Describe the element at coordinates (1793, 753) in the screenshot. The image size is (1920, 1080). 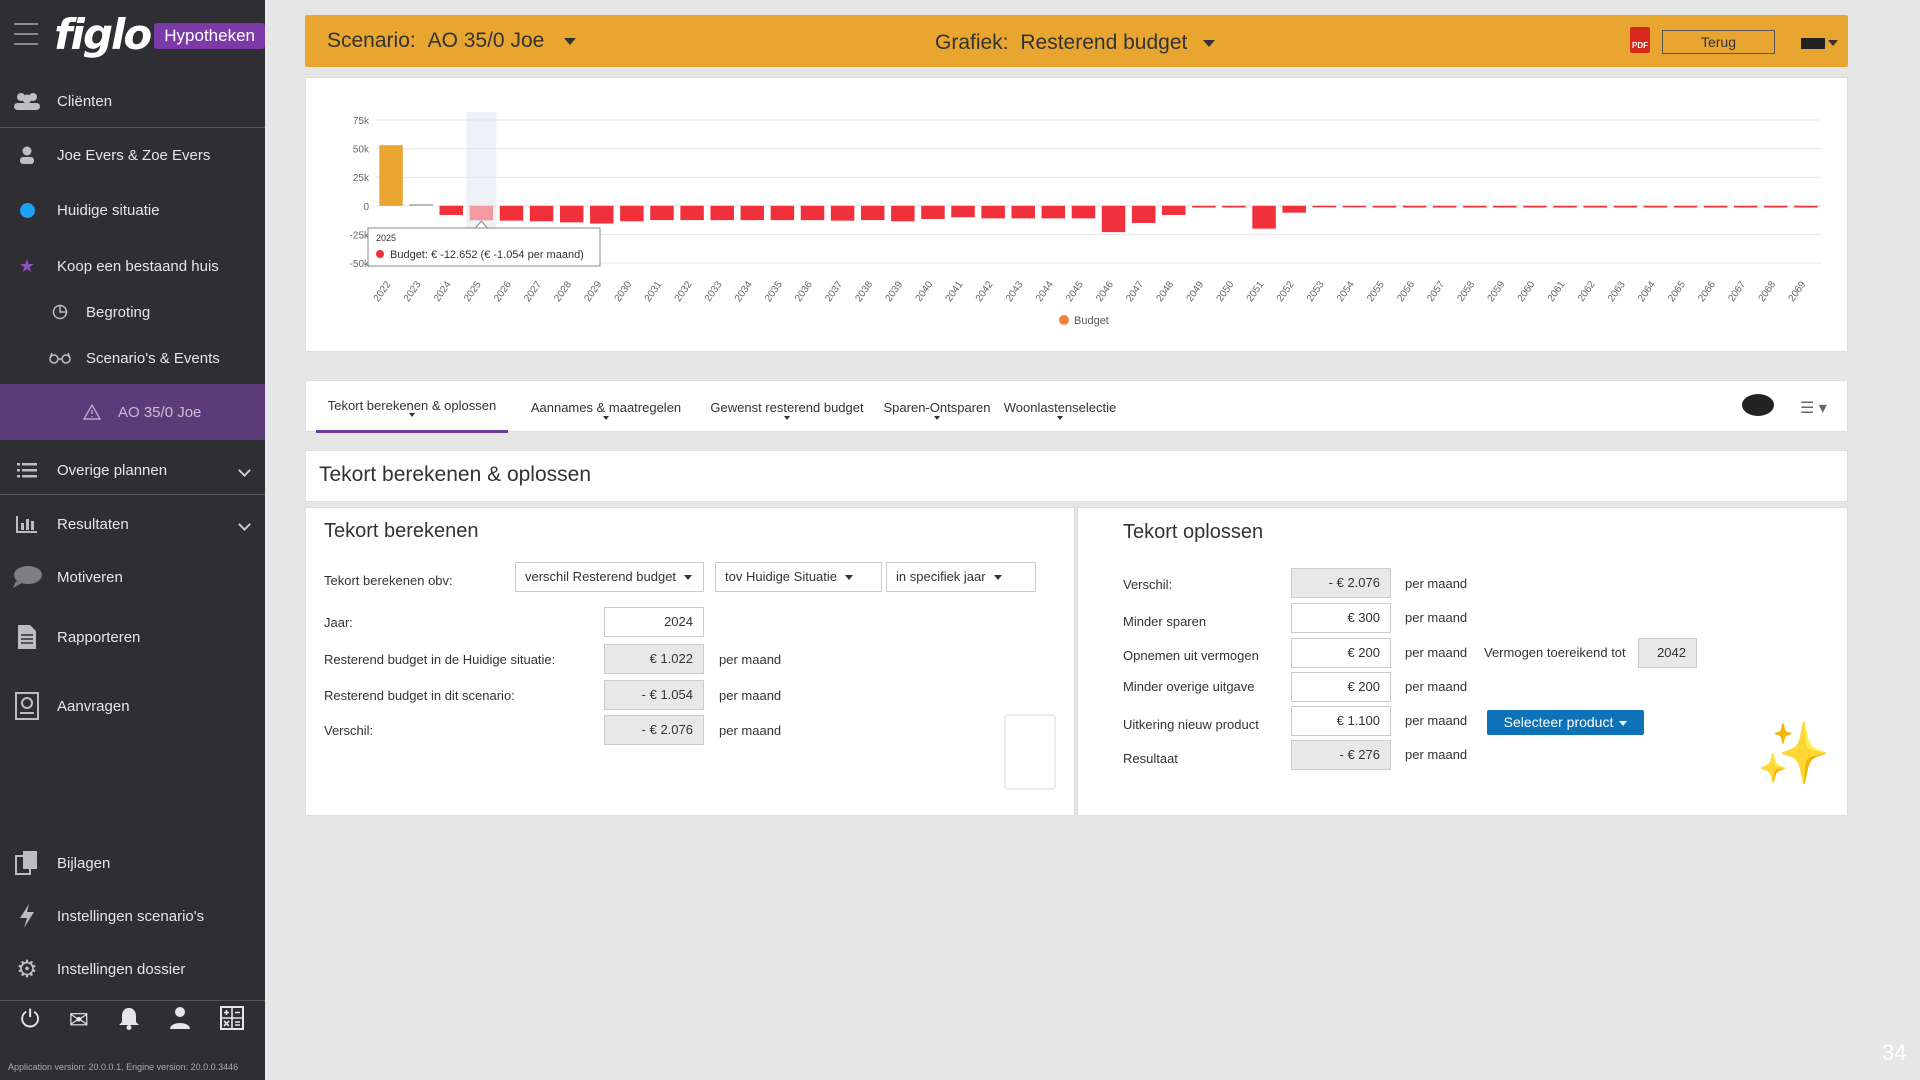
I see `magic-wand-watermark-icon: ✨` at that location.